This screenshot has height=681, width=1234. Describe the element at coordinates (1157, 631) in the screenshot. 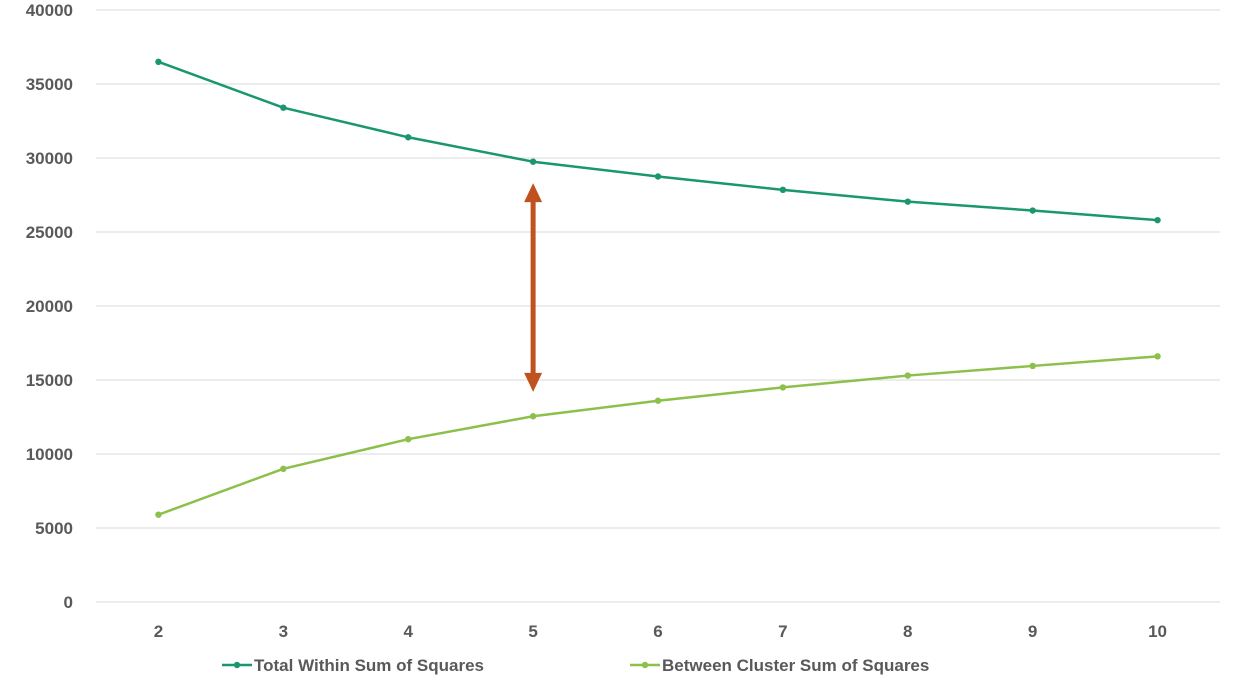

I see `x-tick-label: 10` at that location.